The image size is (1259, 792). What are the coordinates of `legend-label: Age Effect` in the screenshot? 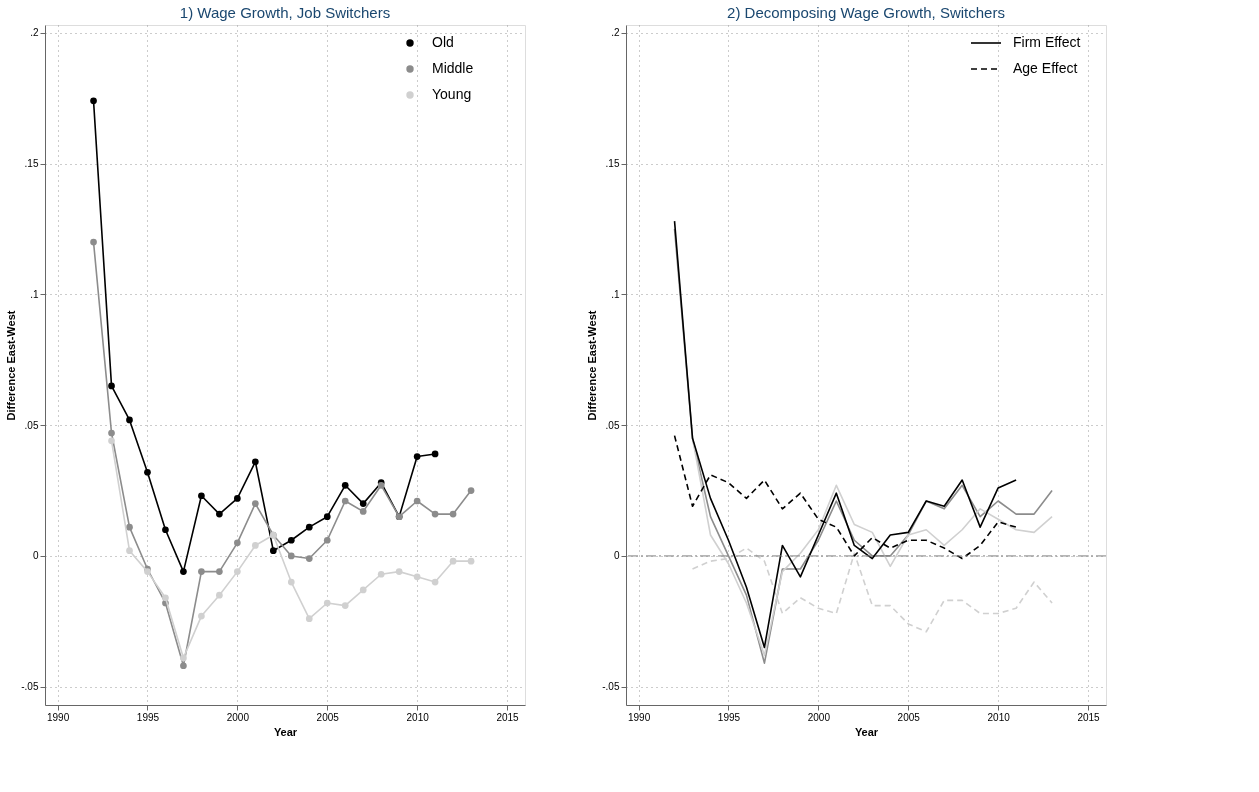 It's located at (1045, 68).